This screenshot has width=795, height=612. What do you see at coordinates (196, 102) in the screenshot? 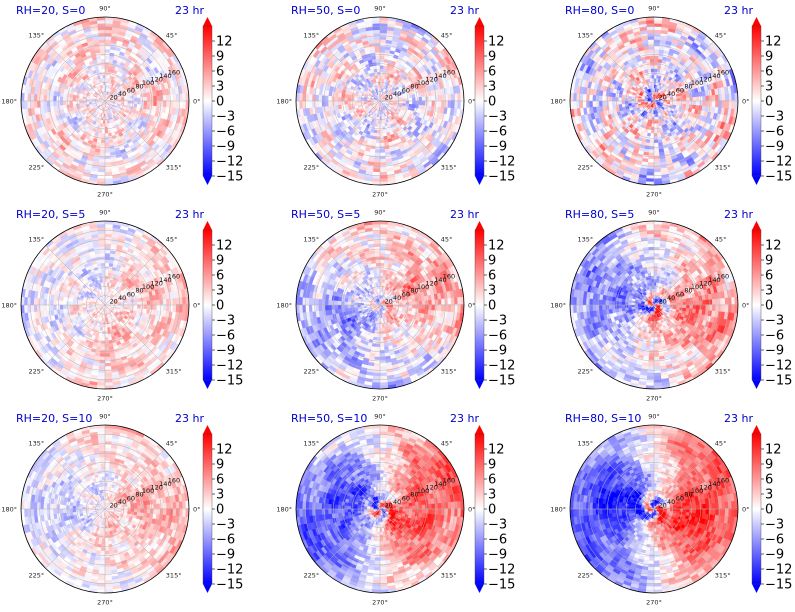
I see `angle-tick-label: 0°` at bounding box center [196, 102].